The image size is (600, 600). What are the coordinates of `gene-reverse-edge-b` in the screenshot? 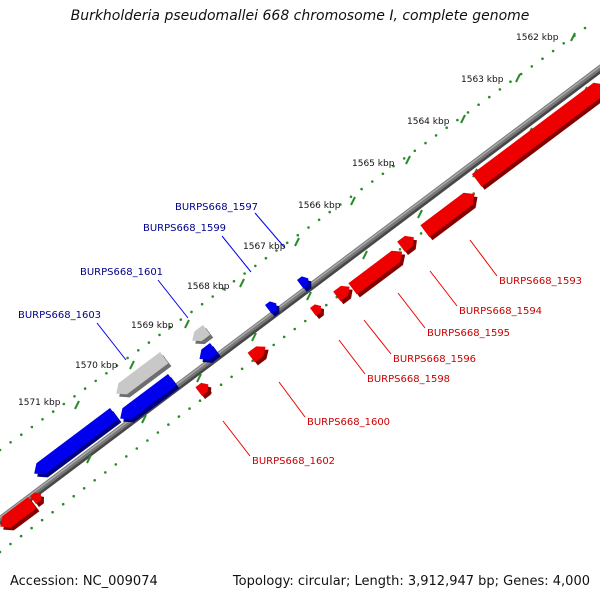 It's located at (20, 514).